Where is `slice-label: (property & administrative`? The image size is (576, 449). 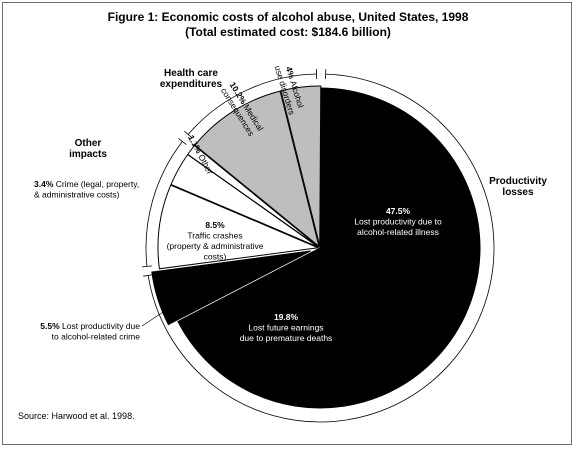 slice-label: (property & administrative is located at coordinates (215, 246).